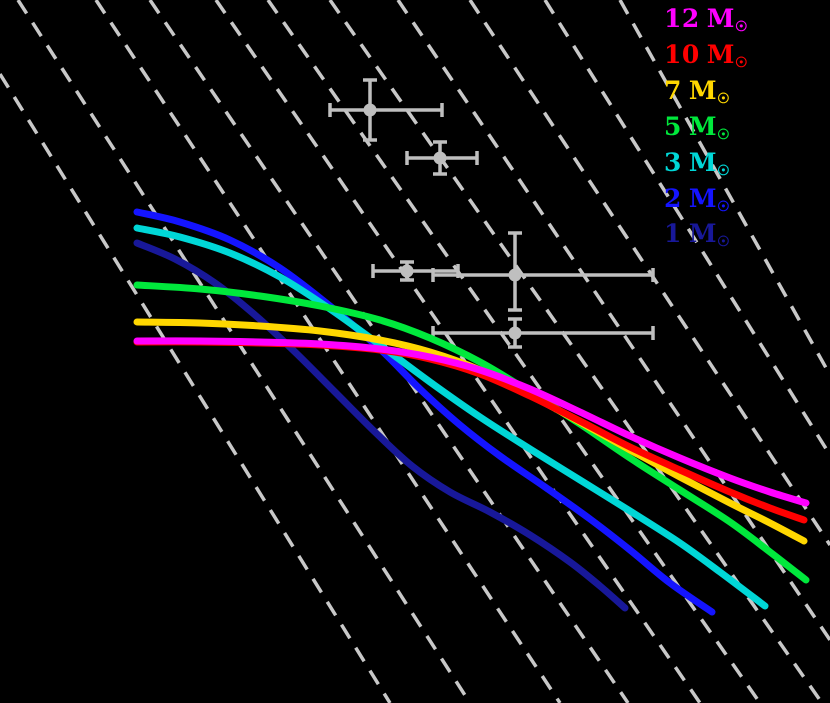 The width and height of the screenshot is (830, 703). I want to click on legend-mass-value: 3, so click(673, 162).